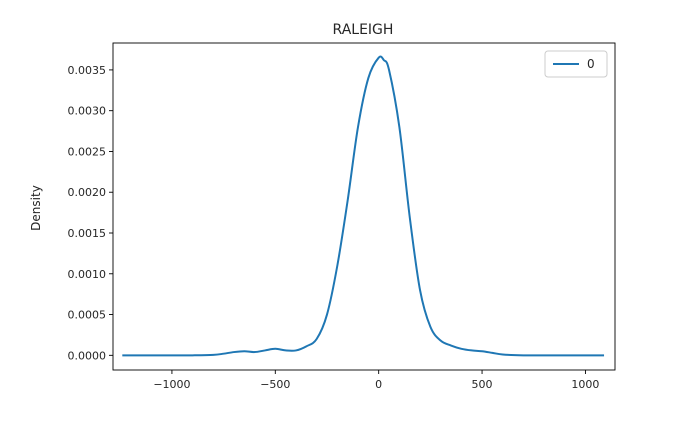 This screenshot has height=434, width=677. I want to click on x-tick-label: −500, so click(275, 384).